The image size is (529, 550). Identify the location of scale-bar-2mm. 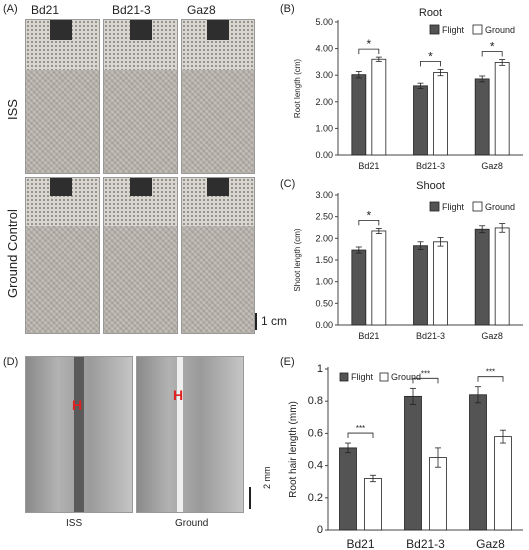
(250, 498).